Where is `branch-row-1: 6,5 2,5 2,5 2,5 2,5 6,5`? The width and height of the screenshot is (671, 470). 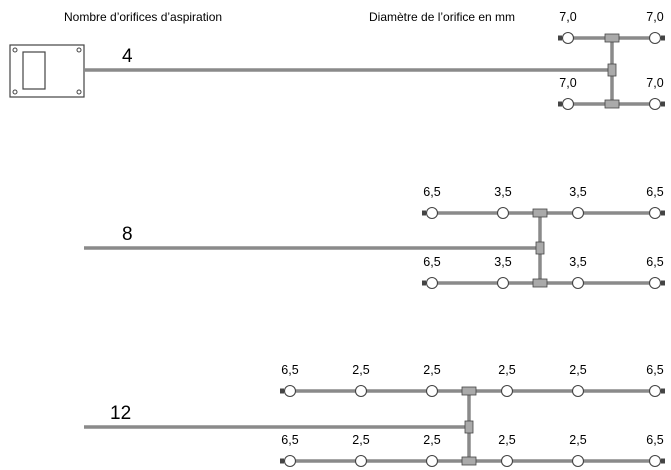
branch-row-1: 6,5 2,5 2,5 2,5 2,5 6,5 is located at coordinates (472, 380).